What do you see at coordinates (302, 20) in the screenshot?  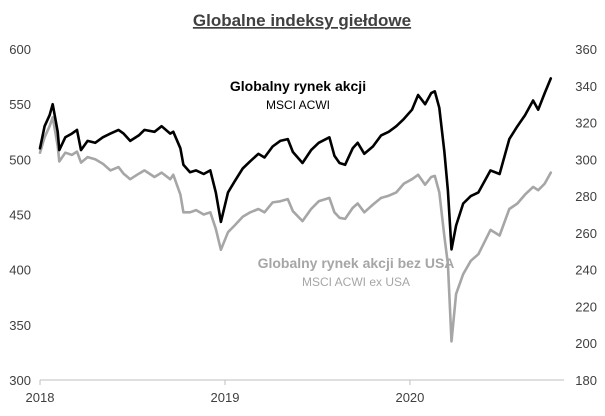 I see `chart-title: Globalne indeksy giełdowe` at bounding box center [302, 20].